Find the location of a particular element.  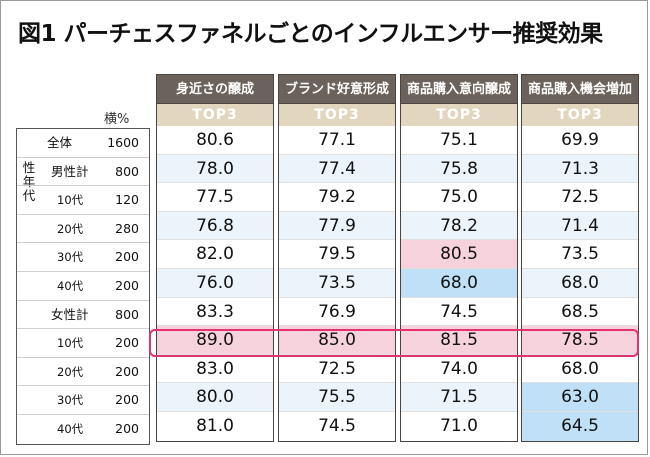

value-cell: 78.2 is located at coordinates (459, 226).